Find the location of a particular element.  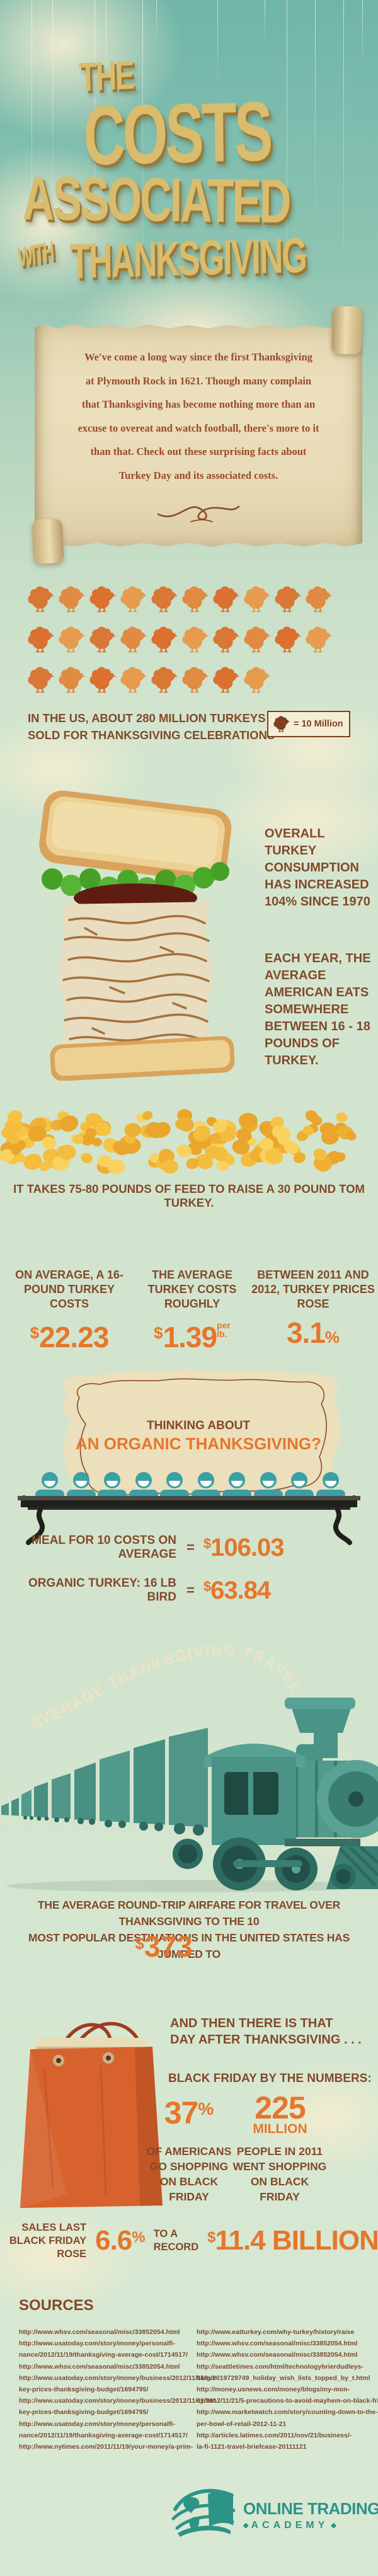

bf-stat-percent-shoppers: 37% is located at coordinates (189, 2113).